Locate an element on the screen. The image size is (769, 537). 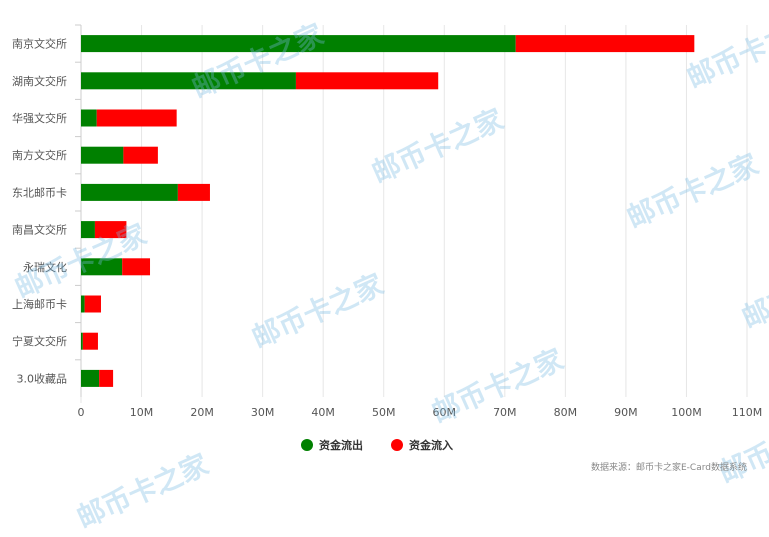
x-tick-label: 50M is located at coordinates (384, 412).